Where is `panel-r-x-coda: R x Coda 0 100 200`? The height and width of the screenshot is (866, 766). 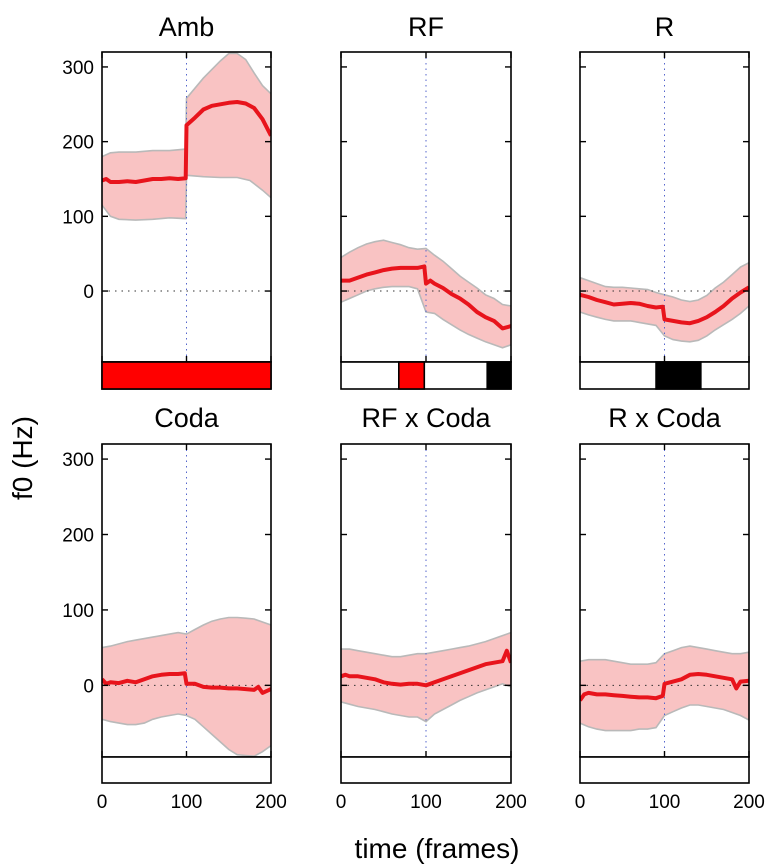
panel-r-x-coda: R x Coda 0 100 200 is located at coordinates (670, 608).